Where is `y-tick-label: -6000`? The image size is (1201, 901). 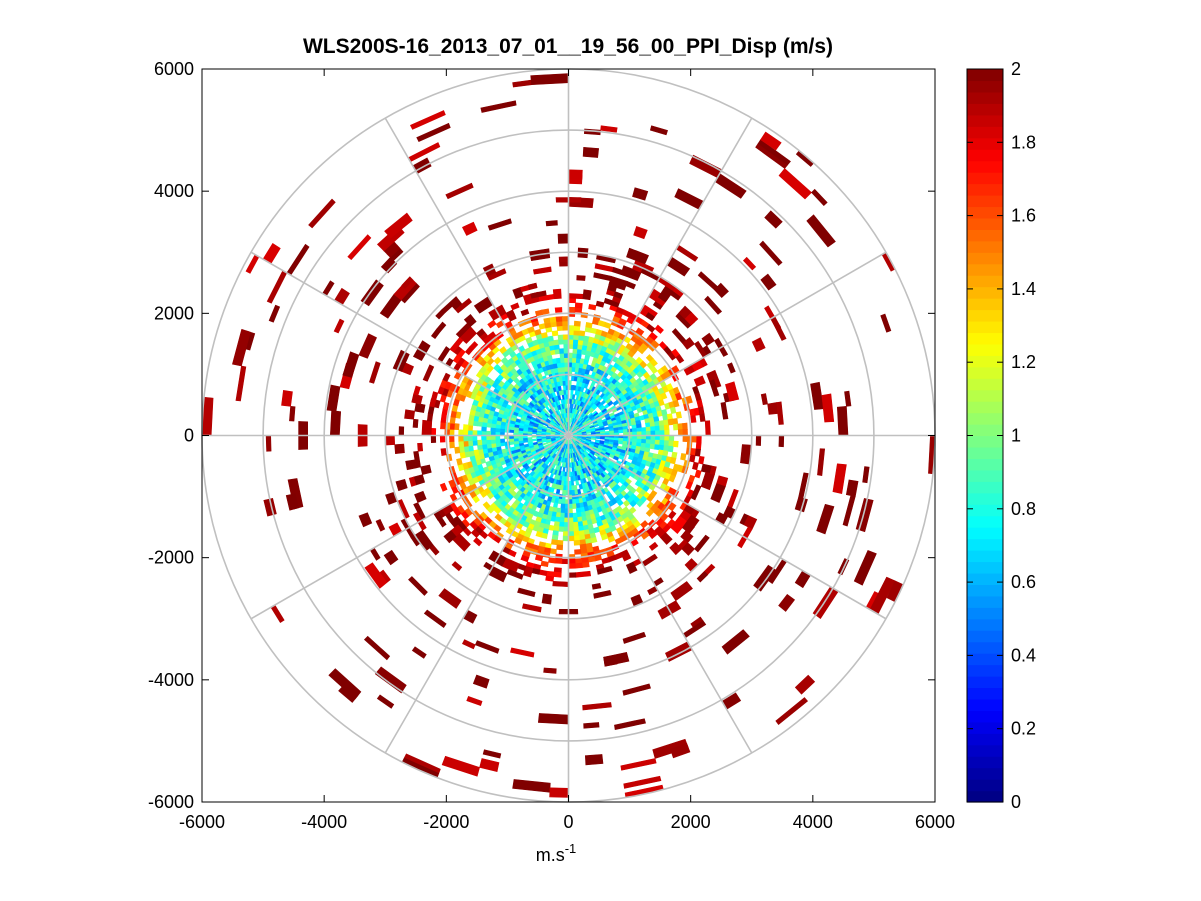 y-tick-label: -6000 is located at coordinates (171, 802).